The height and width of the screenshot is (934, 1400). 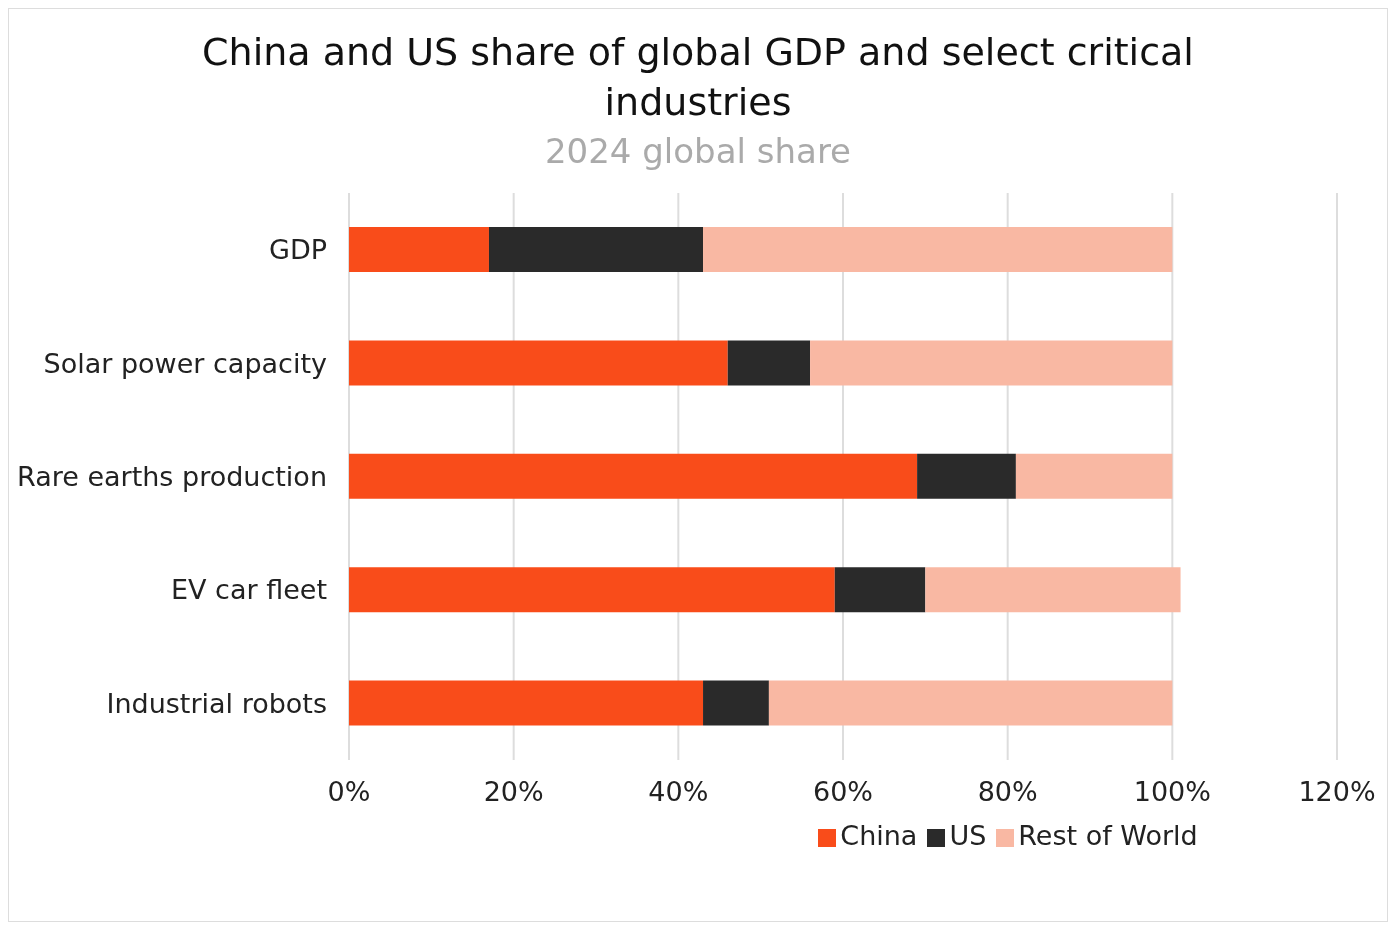 I want to click on x-tick-label: 60%, so click(x=843, y=792).